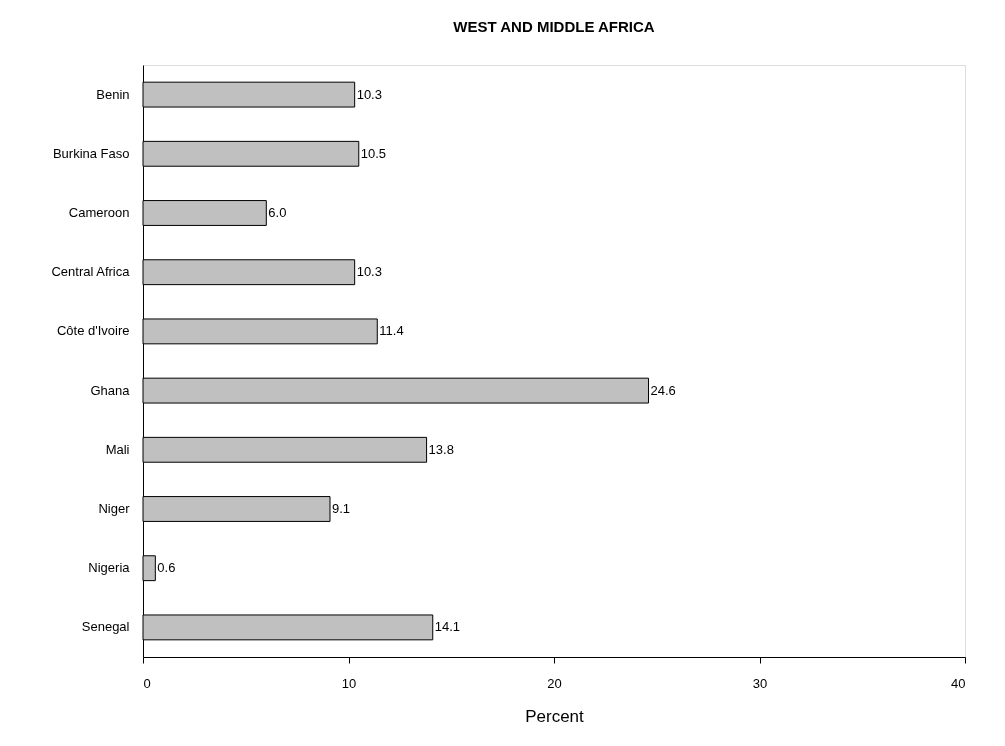 This screenshot has width=1005, height=746. Describe the element at coordinates (391, 331) in the screenshot. I see `data-label: 11.4` at that location.